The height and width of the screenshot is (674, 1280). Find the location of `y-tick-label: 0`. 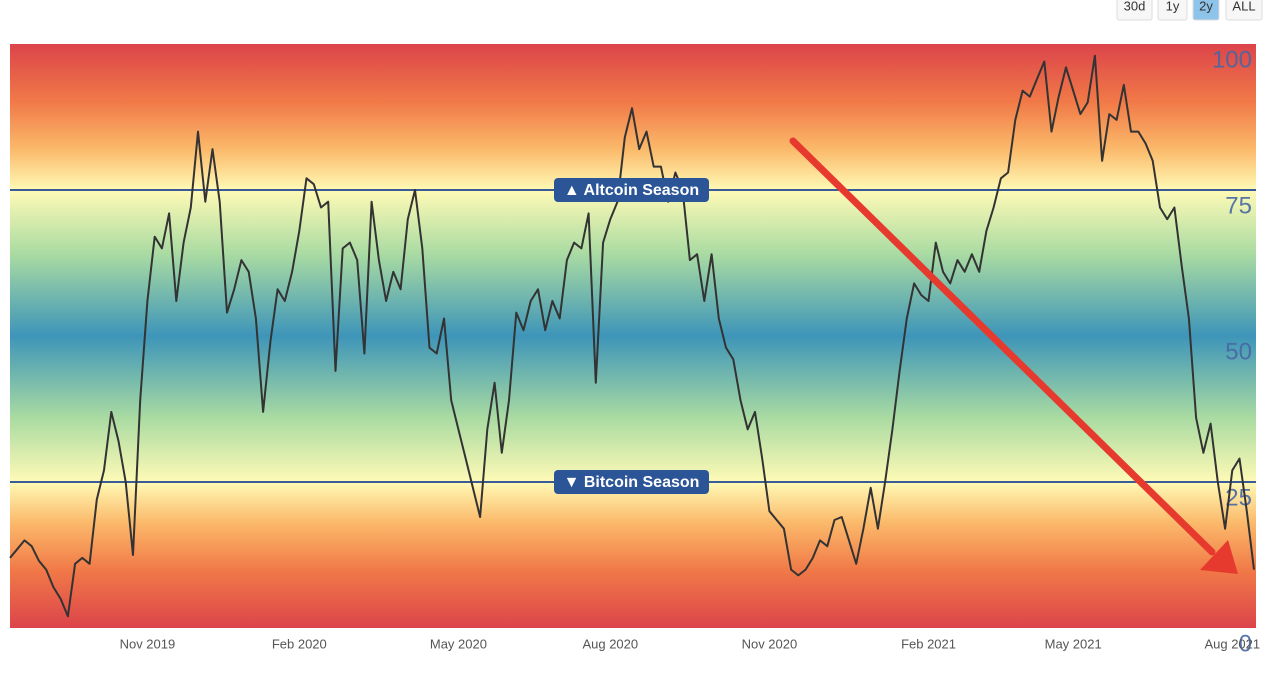

y-tick-label: 0 is located at coordinates (1245, 643).